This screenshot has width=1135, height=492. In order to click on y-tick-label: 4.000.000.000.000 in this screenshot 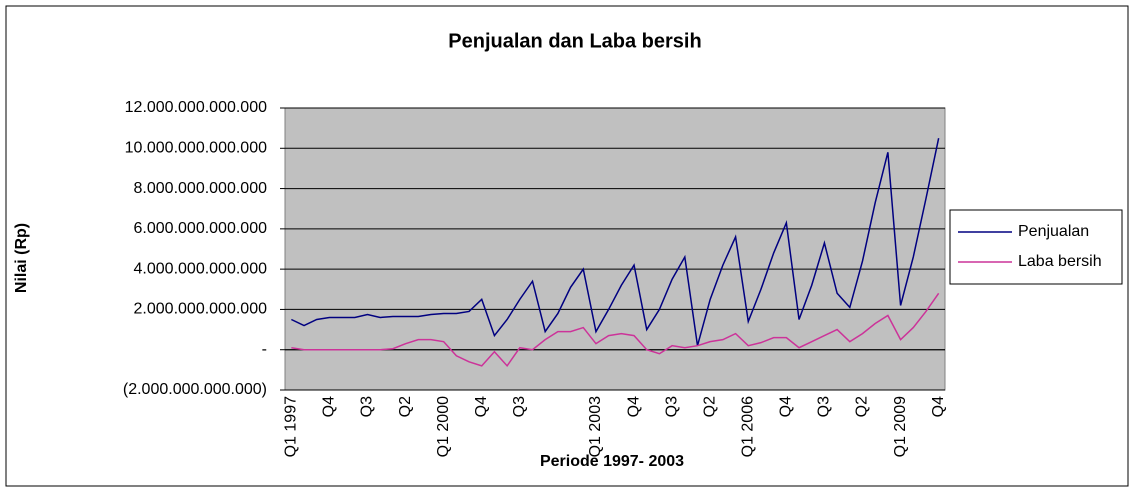, I will do `click(201, 268)`.